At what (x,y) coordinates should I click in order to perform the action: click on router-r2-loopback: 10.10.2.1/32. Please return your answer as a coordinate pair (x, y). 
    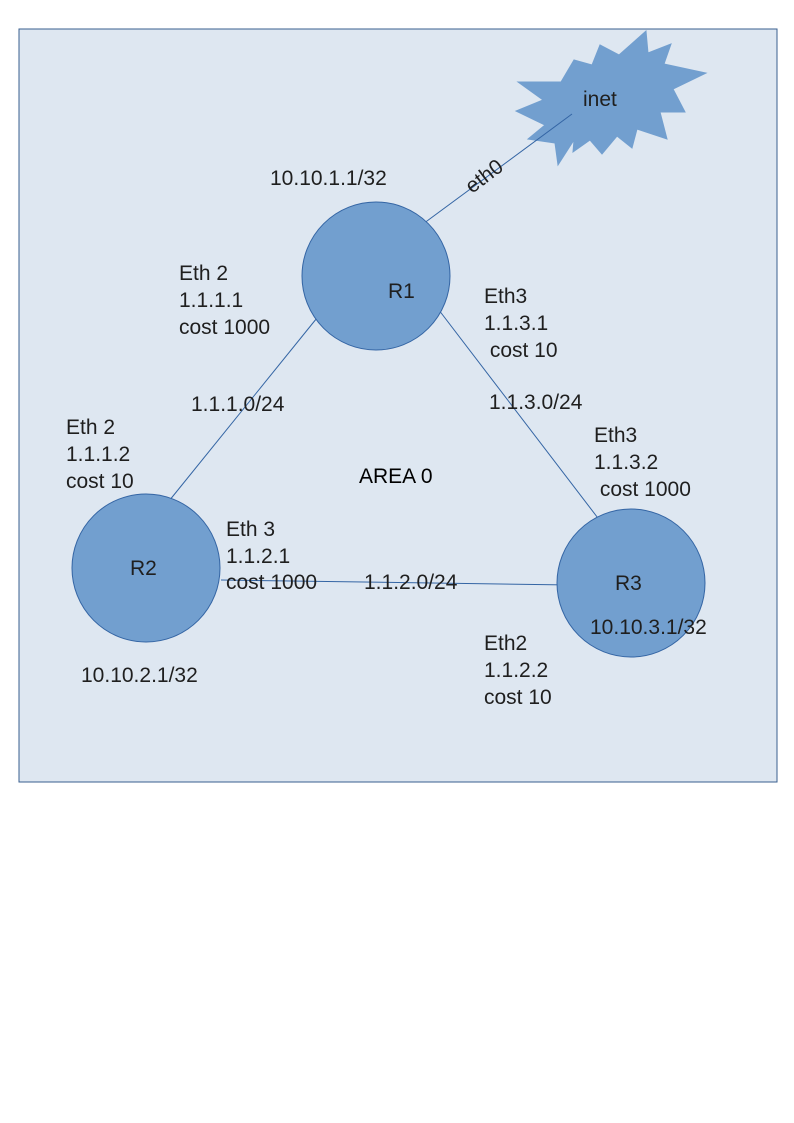
    Looking at the image, I should click on (139, 675).